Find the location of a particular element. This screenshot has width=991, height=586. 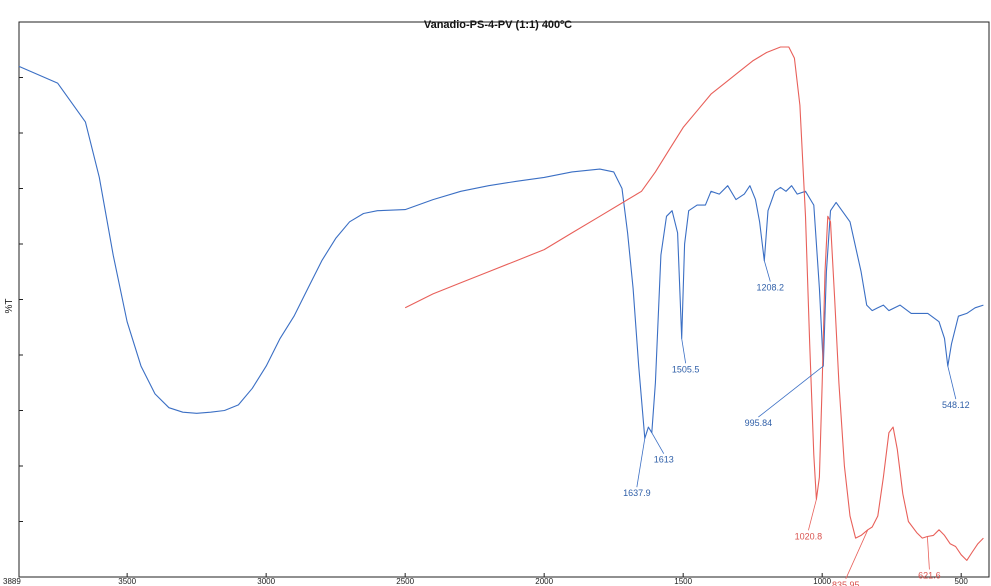

y-axis-label: %T is located at coordinates (9, 306).